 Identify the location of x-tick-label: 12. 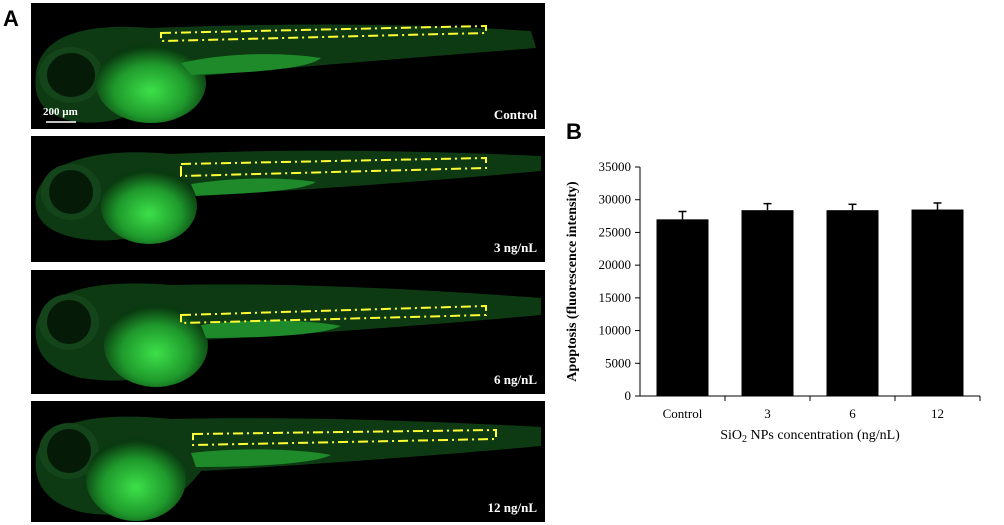
(937, 413).